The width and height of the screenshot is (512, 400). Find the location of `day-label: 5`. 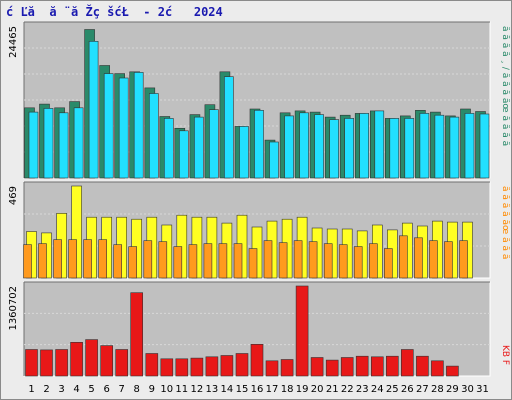

day-label: 5 is located at coordinates (91, 389).